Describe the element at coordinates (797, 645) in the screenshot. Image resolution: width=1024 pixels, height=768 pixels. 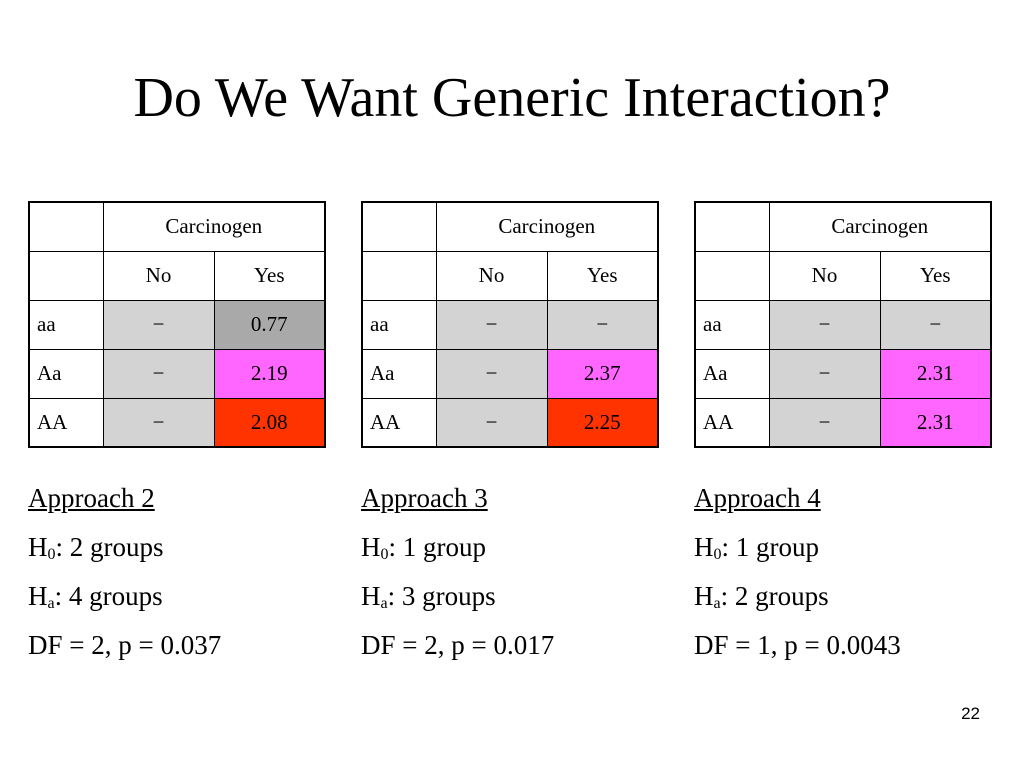
I see `df-p-value: DF = 1, p = 0.0043` at that location.